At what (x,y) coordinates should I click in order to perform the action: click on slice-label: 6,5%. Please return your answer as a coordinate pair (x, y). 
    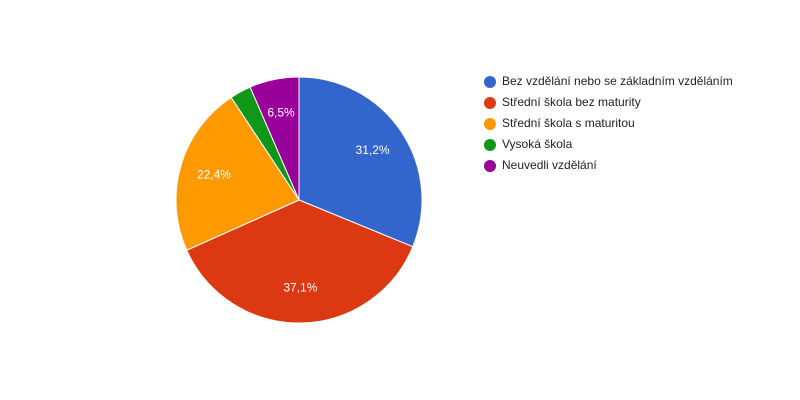
    Looking at the image, I should click on (281, 112).